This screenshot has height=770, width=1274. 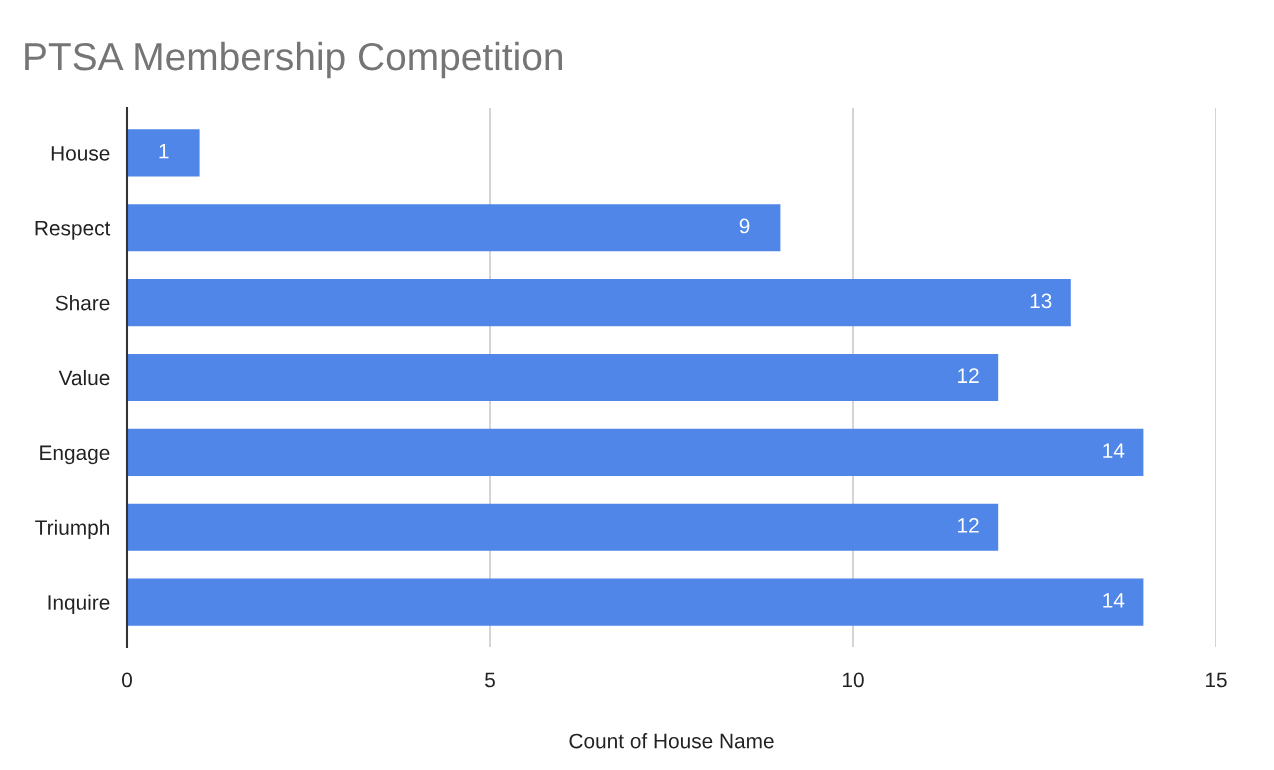 What do you see at coordinates (72, 529) in the screenshot?
I see `y-tick-label: Triumph` at bounding box center [72, 529].